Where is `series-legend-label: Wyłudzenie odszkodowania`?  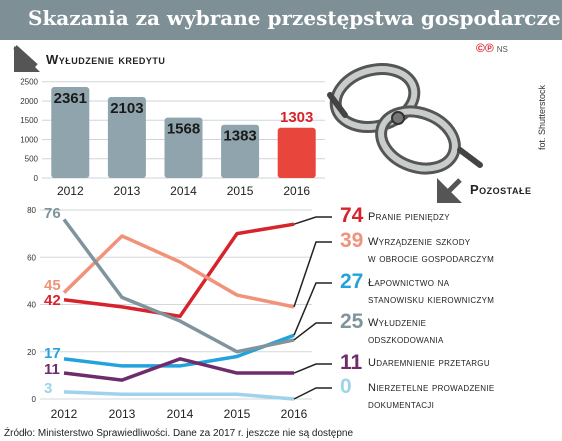 series-legend-label: Wyłudzenie odszkodowania is located at coordinates (406, 331).